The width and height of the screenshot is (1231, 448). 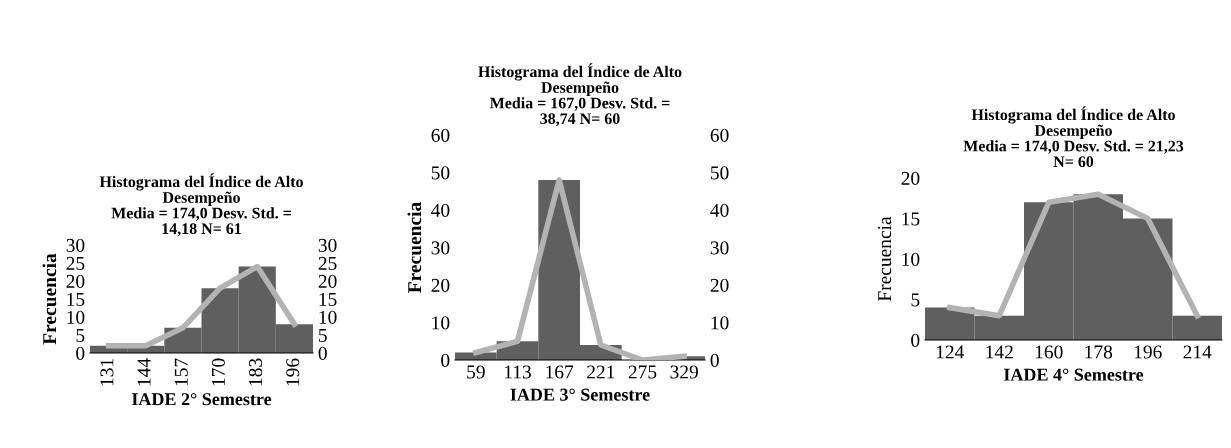 I want to click on y-tick-label: 25, so click(x=75, y=263).